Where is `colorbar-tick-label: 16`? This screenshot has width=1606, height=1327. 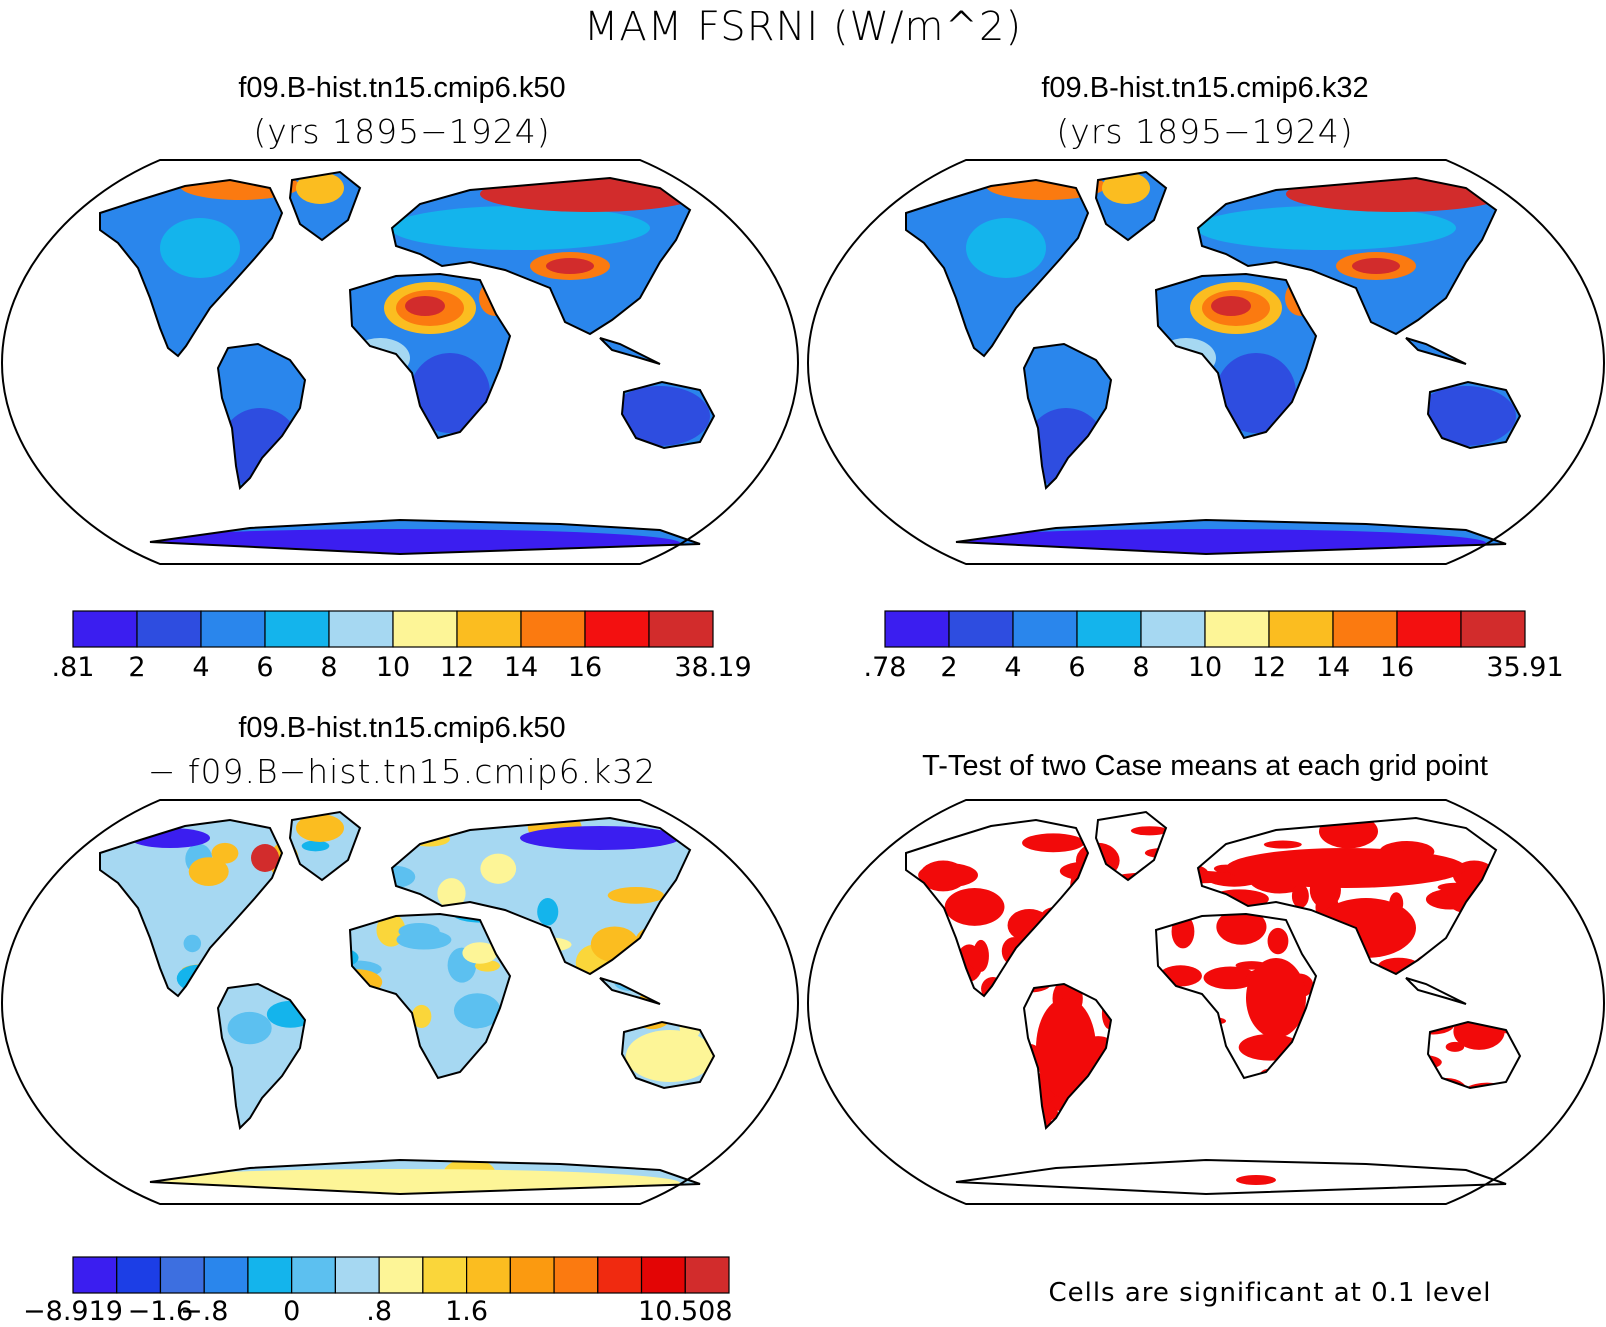 colorbar-tick-label: 16 is located at coordinates (1397, 667).